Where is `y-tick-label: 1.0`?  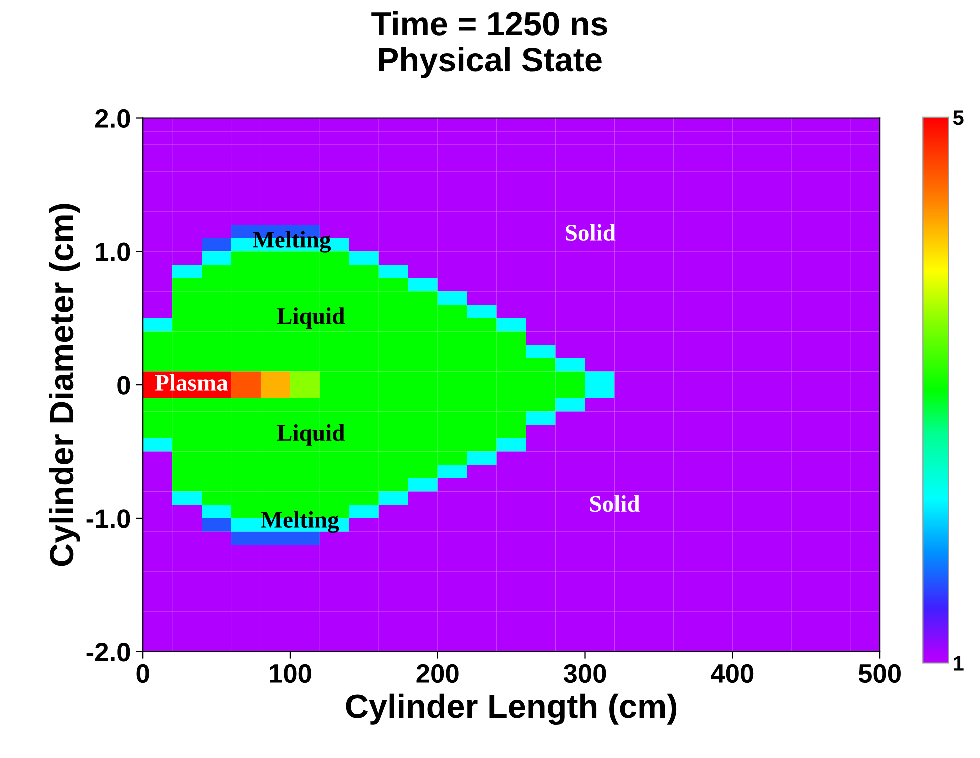 y-tick-label: 1.0 is located at coordinates (113, 252).